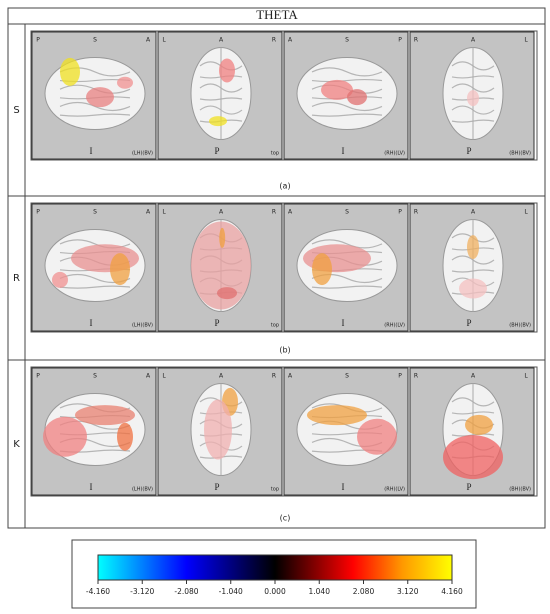 This screenshot has height=614, width=550. Describe the element at coordinates (186, 591) in the screenshot. I see `colorbar-tick-label: -2.080` at that location.